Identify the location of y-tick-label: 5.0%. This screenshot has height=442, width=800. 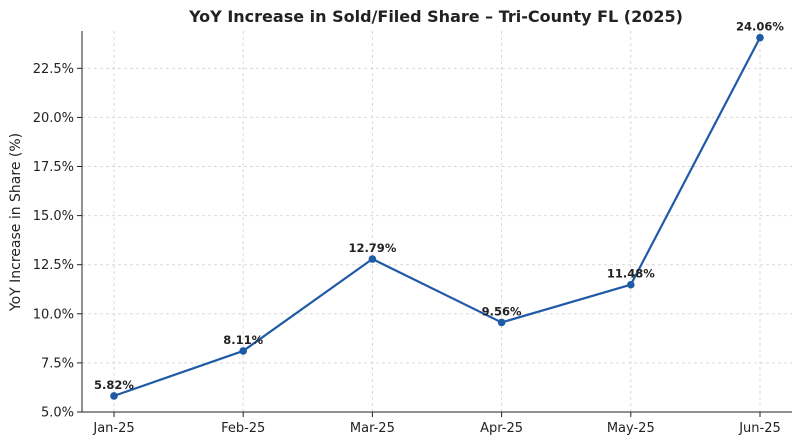
(57, 413).